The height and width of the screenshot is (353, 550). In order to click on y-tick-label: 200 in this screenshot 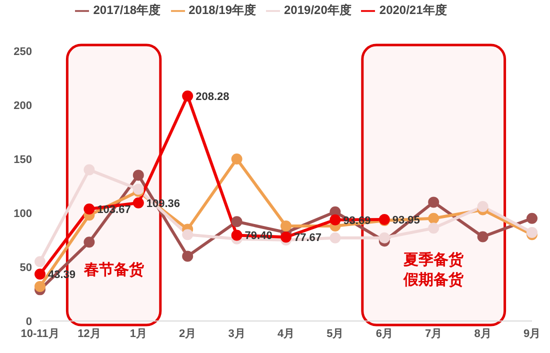, I will do `click(23, 106)`.